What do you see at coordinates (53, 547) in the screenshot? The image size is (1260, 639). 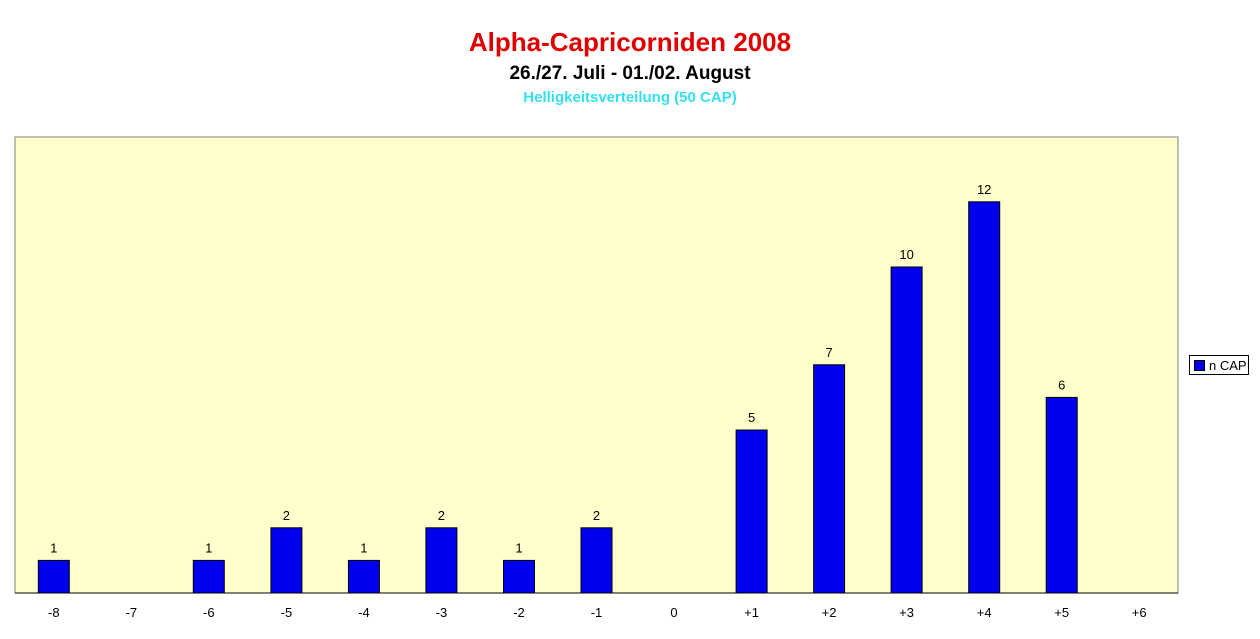 I see `data-label--8: 1` at bounding box center [53, 547].